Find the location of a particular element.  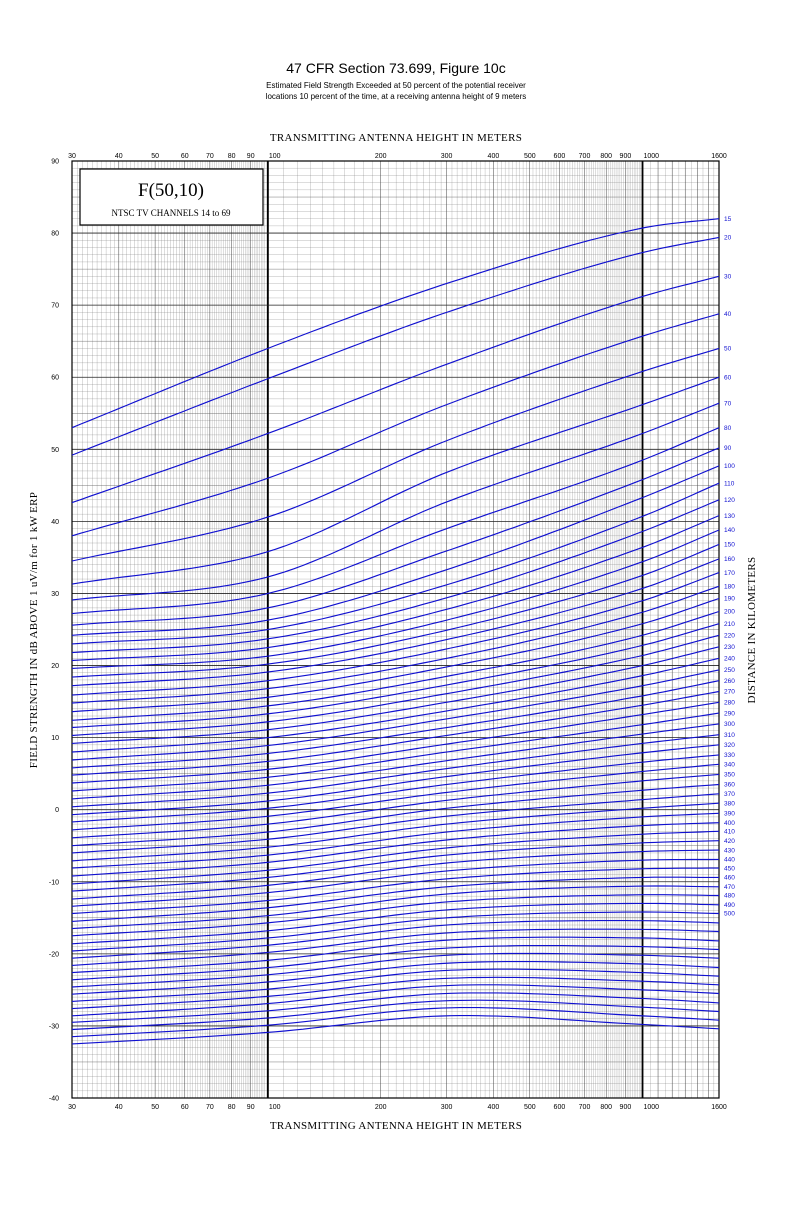

x-tick-label-bottom: 60 is located at coordinates (185, 1107).